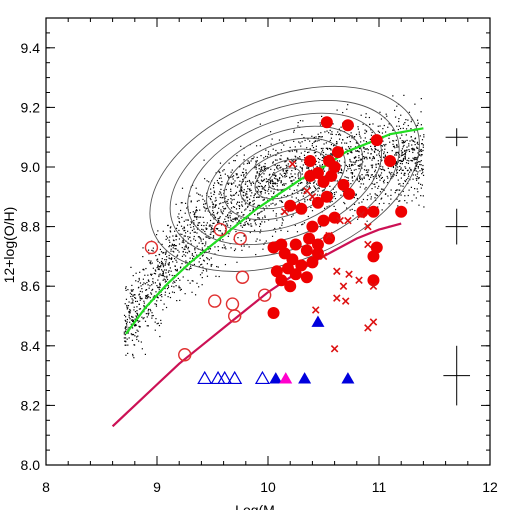  Describe the element at coordinates (31, 286) in the screenshot. I see `y-tick-label: 8.6` at that location.